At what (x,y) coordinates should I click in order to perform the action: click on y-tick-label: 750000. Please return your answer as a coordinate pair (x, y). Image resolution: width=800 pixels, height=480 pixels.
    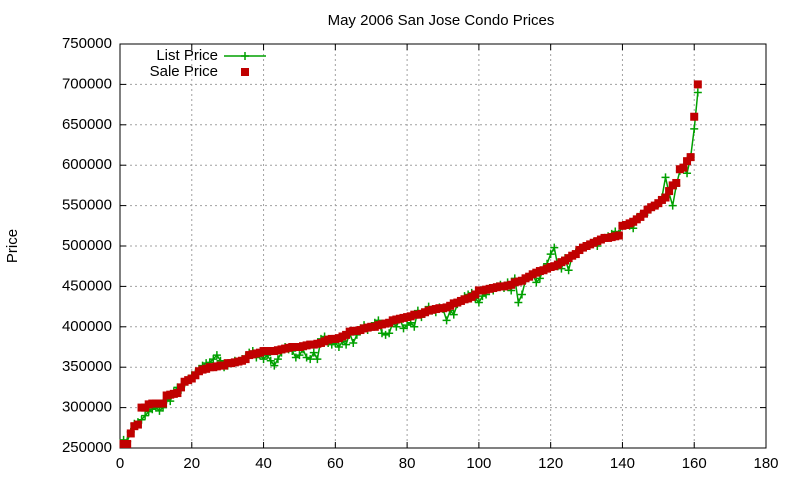
    Looking at the image, I should click on (87, 43).